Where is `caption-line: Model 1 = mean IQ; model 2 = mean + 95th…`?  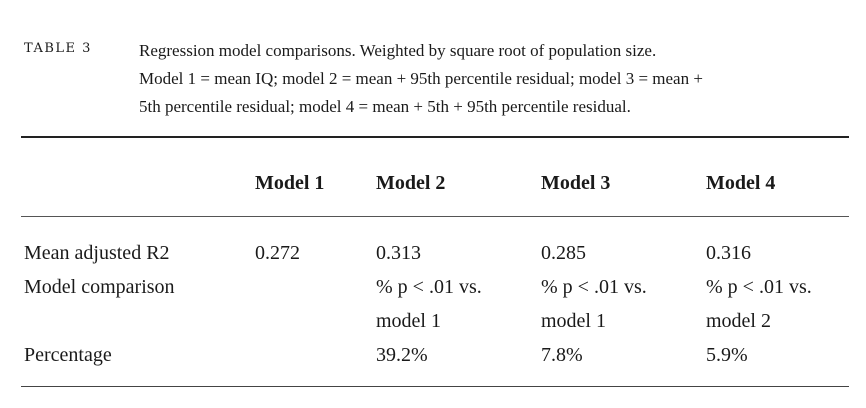 caption-line: Model 1 = mean IQ; model 2 = mean + 95th… is located at coordinates (421, 78).